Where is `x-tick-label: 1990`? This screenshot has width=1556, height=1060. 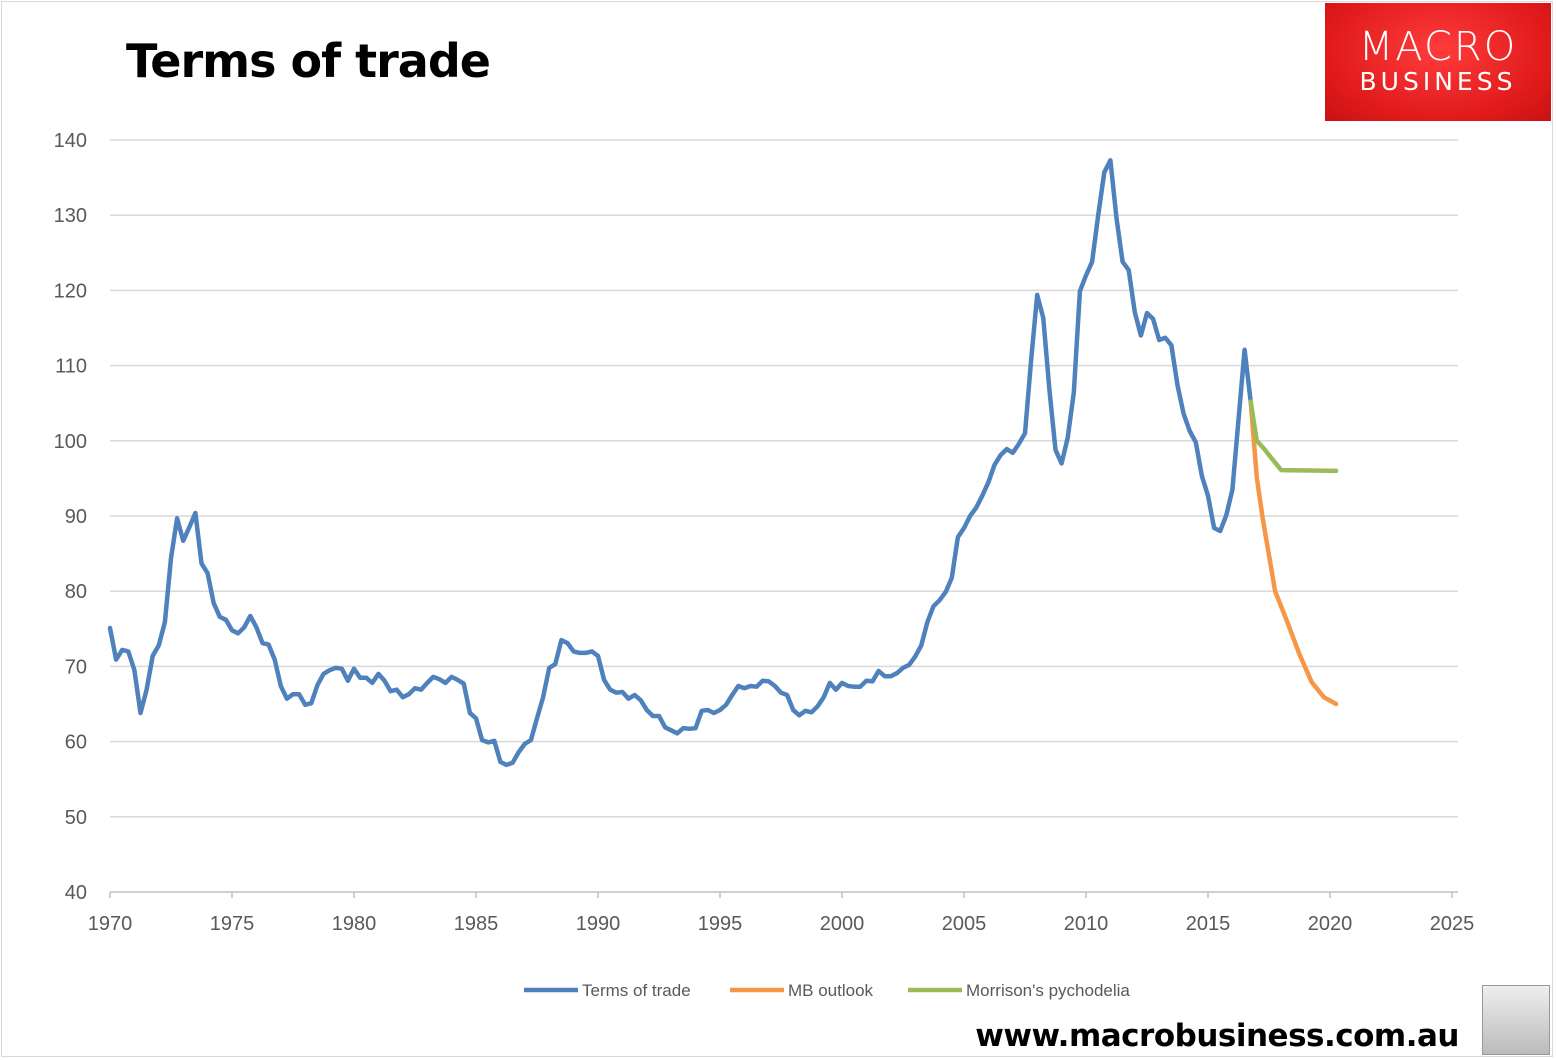 x-tick-label: 1990 is located at coordinates (598, 924).